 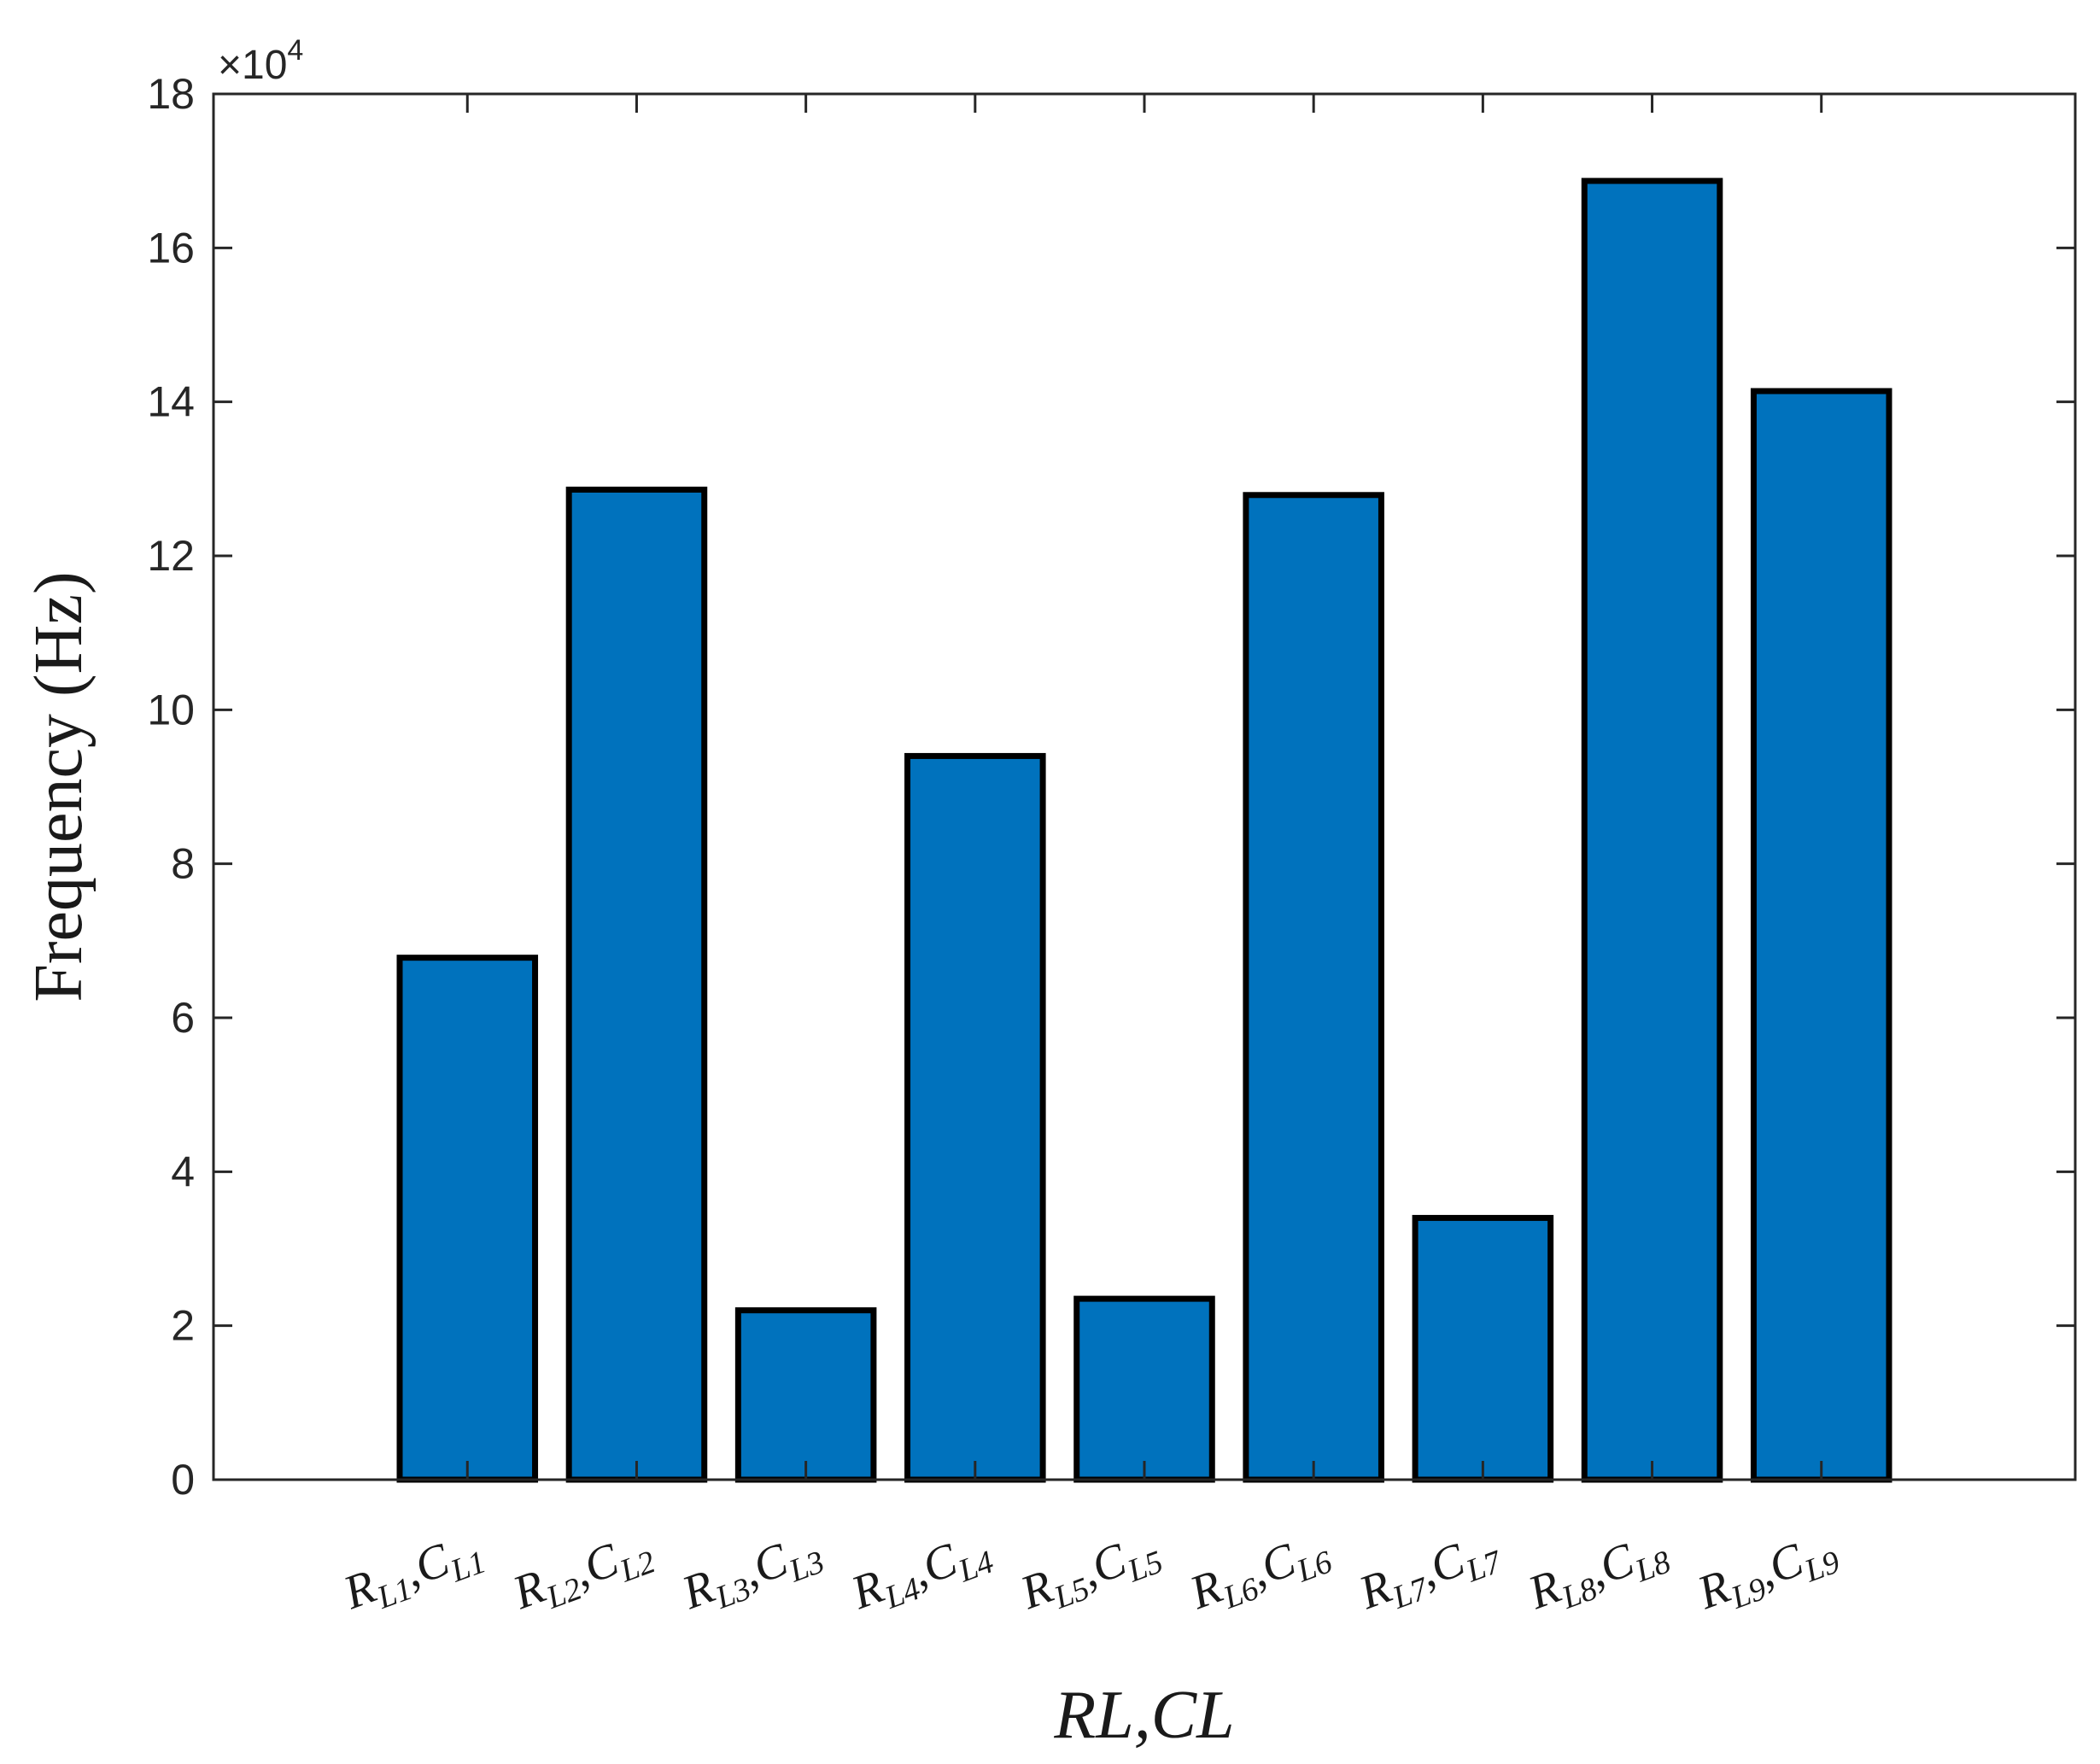 What do you see at coordinates (252, 65) in the screenshot?
I see `exponent-prefix: ×10` at bounding box center [252, 65].